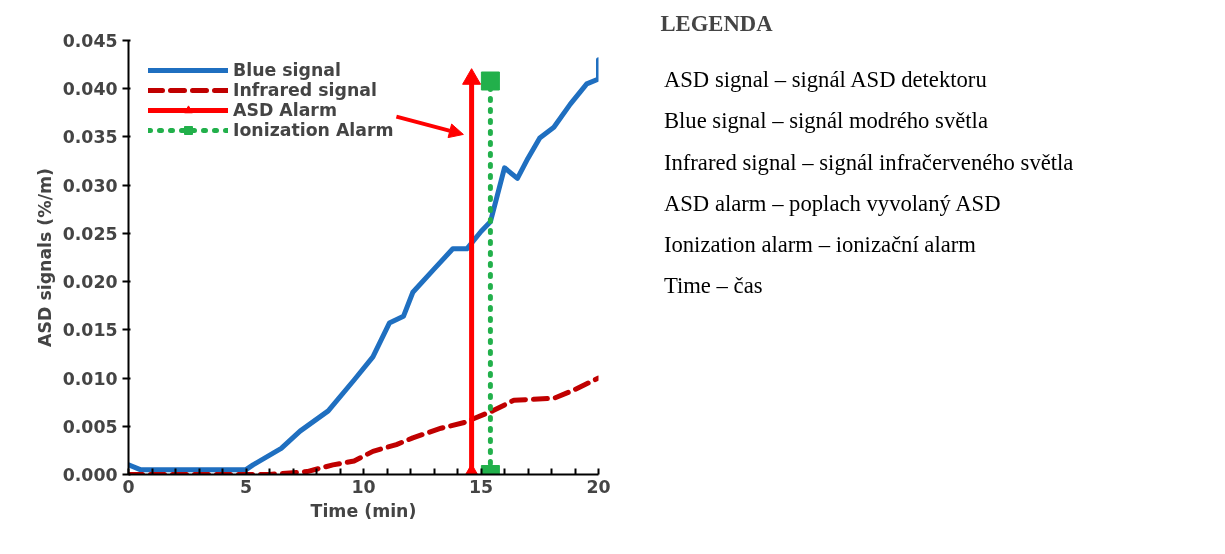  Describe the element at coordinates (246, 486) in the screenshot. I see `x-tick-label: 5` at that location.